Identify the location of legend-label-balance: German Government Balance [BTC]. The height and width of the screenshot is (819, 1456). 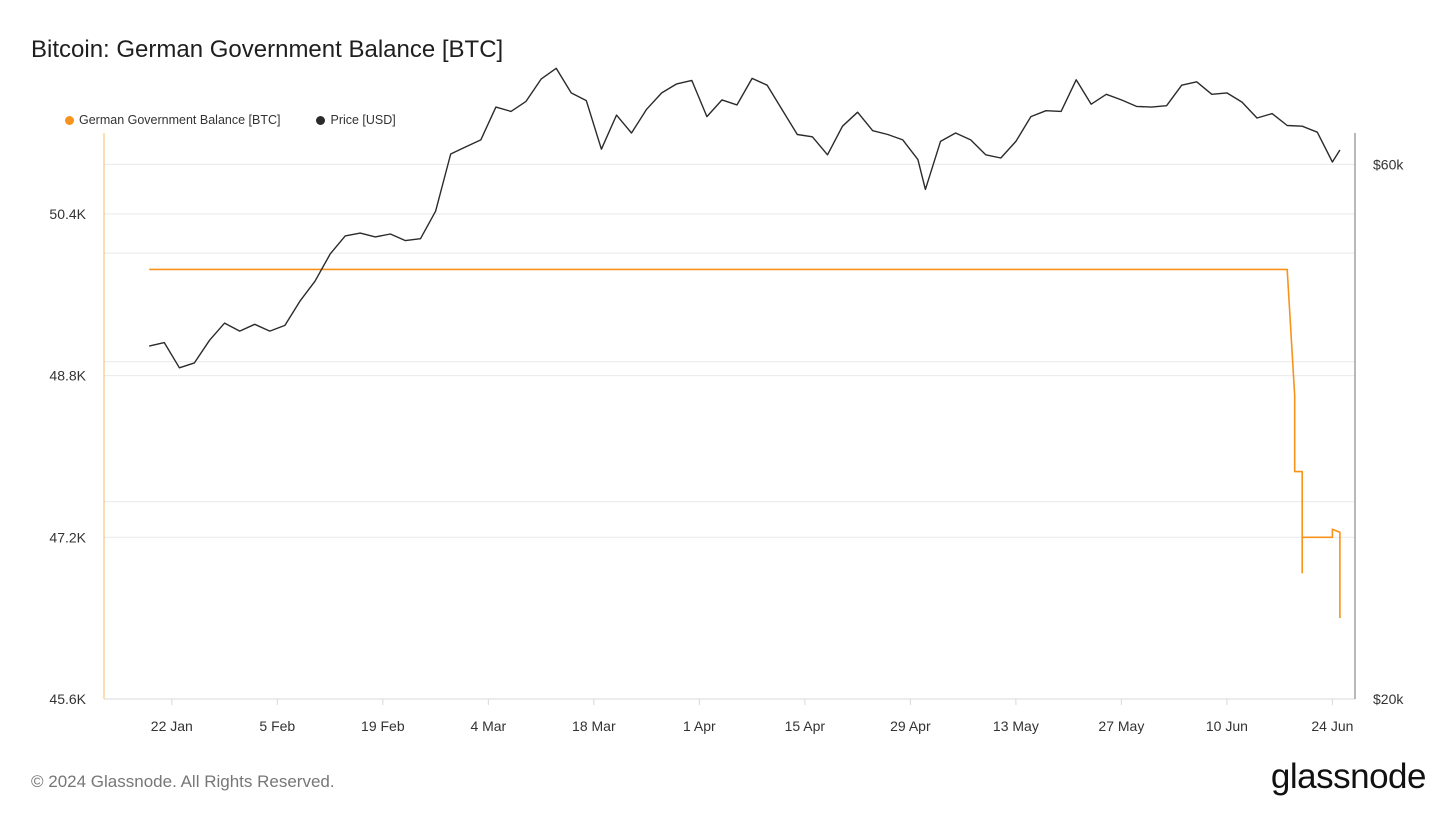
(180, 120).